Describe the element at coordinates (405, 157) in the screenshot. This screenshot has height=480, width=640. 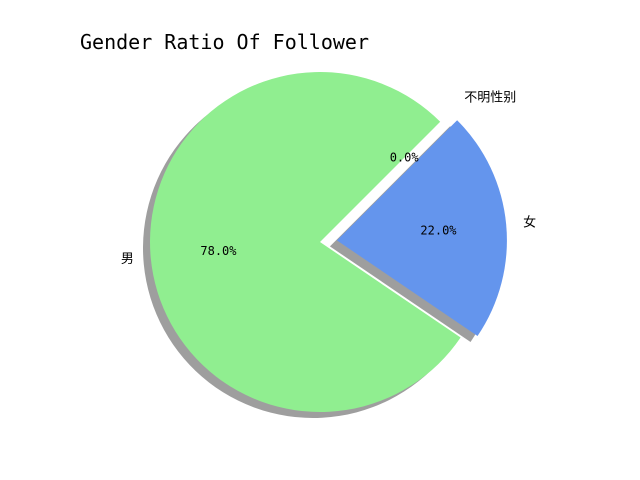
I see `slice-3-percent-label: 0.0%` at that location.